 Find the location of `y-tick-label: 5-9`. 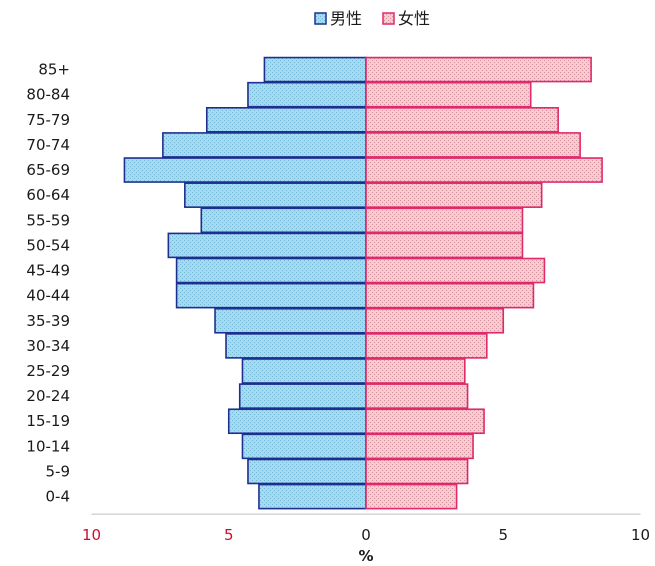

y-tick-label: 5-9 is located at coordinates (58, 471).